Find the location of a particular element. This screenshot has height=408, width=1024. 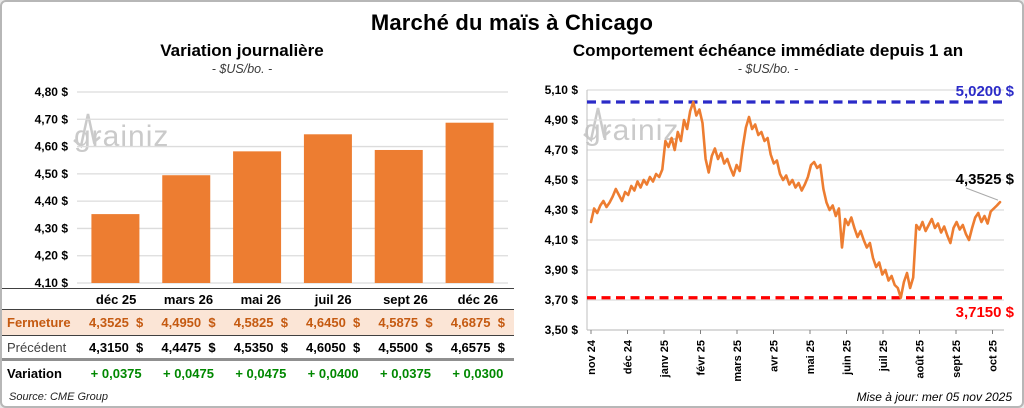

table-col-header: mai 26 is located at coordinates (260, 299).